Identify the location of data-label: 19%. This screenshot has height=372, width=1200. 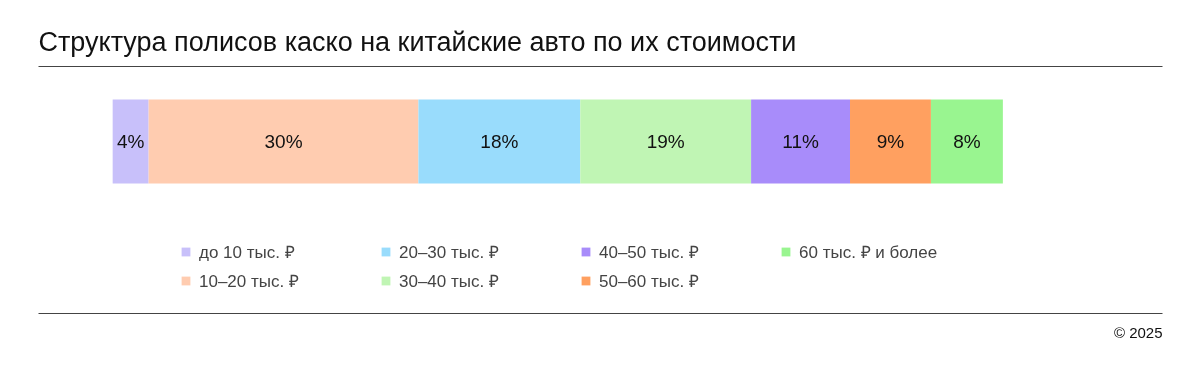
(665, 141).